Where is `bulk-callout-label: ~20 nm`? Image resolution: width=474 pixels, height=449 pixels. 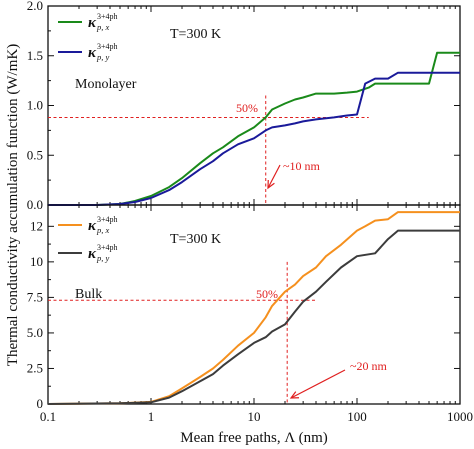 bulk-callout-label: ~20 nm is located at coordinates (368, 366).